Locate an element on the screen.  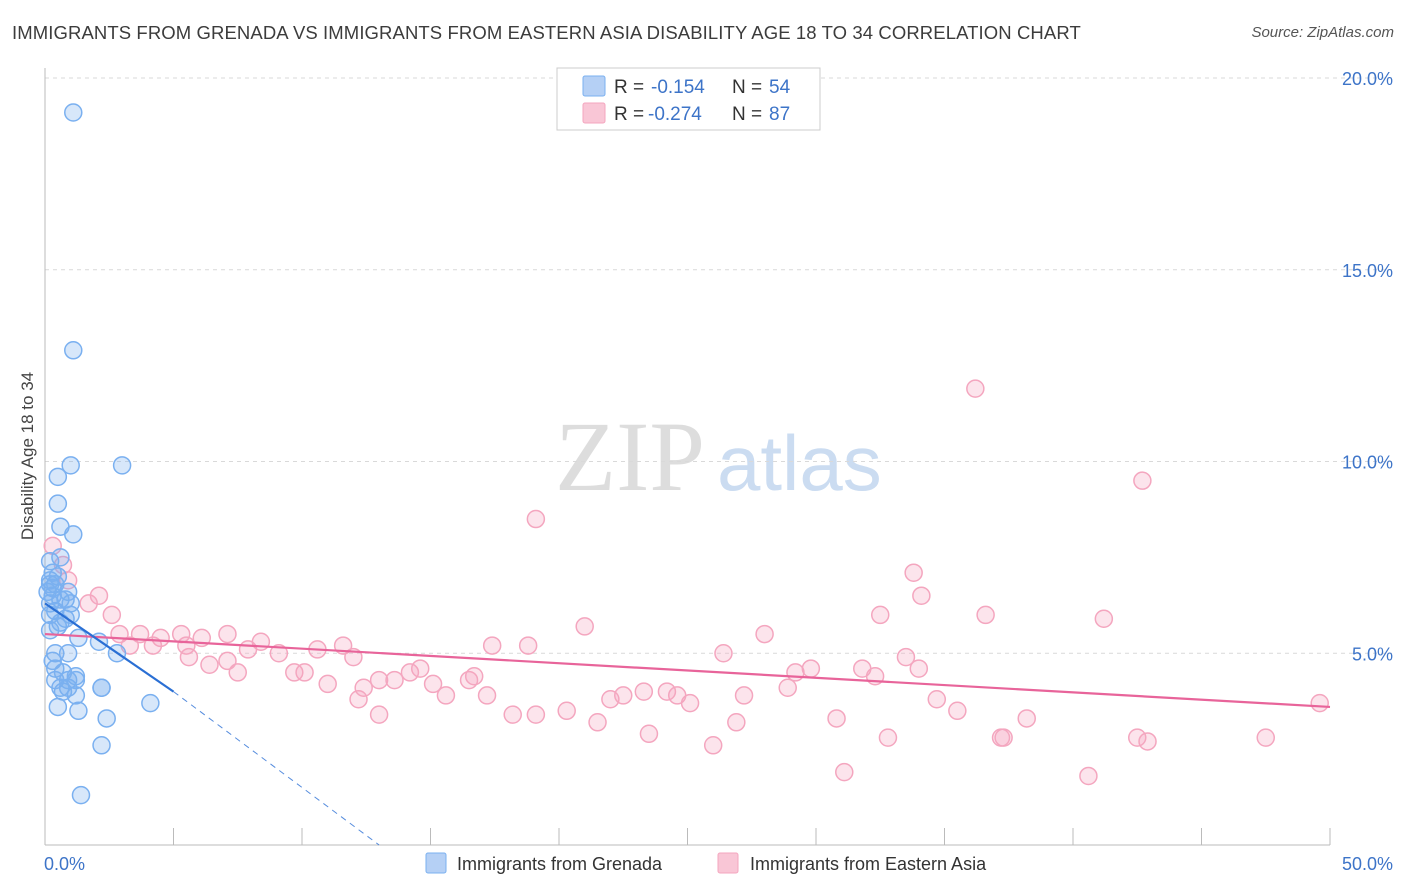
n-value-grenada: 54 is located at coordinates (780, 87).